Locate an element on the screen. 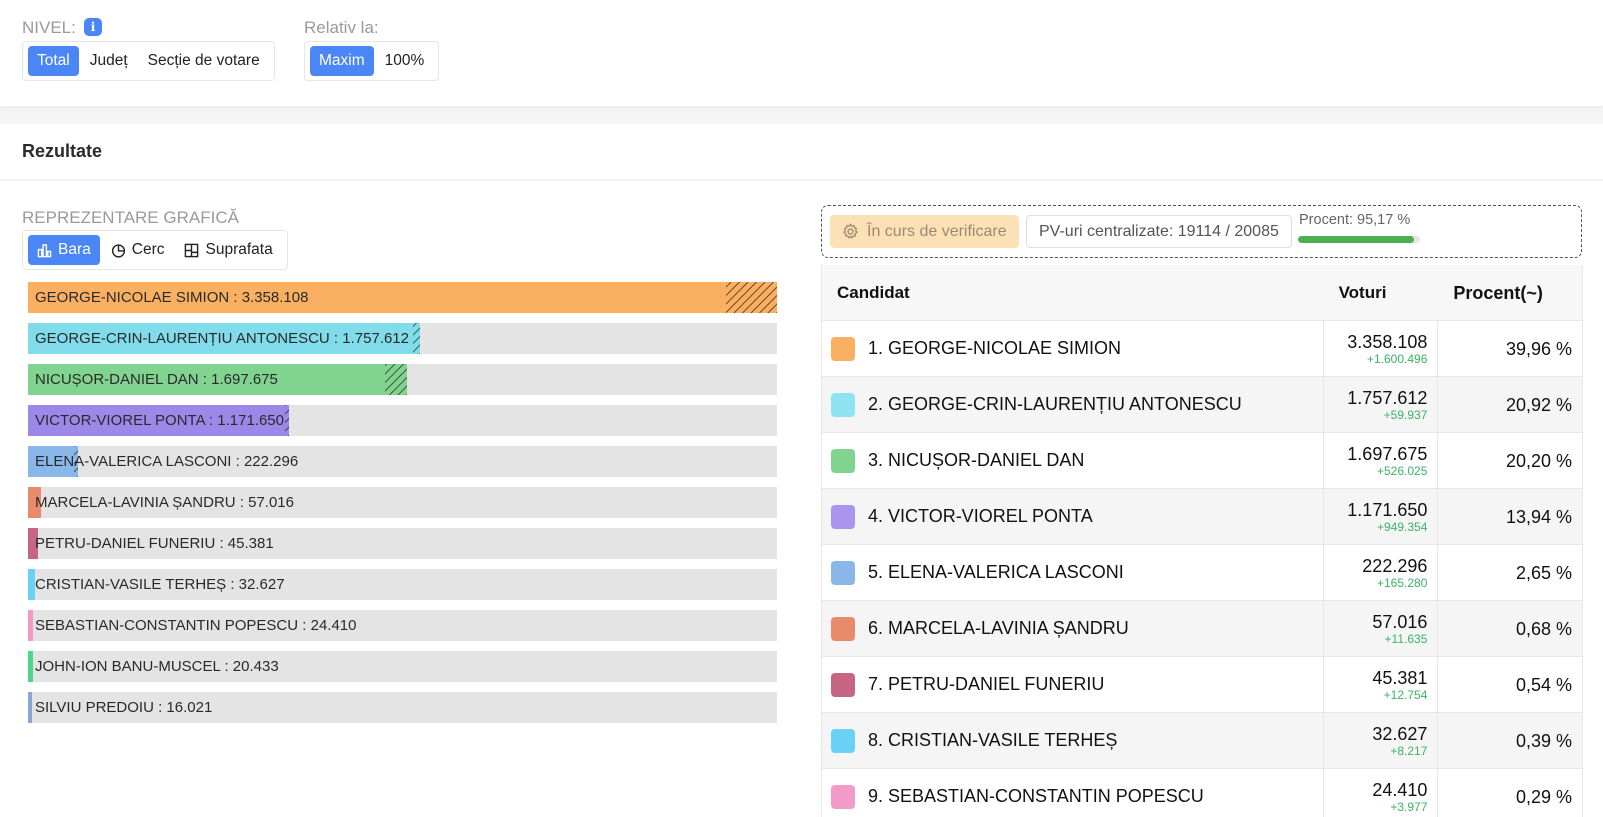 This screenshot has height=817, width=1603. candidate-cell: 1. GEORGE-NICOLAE SIMION is located at coordinates (1072, 348).